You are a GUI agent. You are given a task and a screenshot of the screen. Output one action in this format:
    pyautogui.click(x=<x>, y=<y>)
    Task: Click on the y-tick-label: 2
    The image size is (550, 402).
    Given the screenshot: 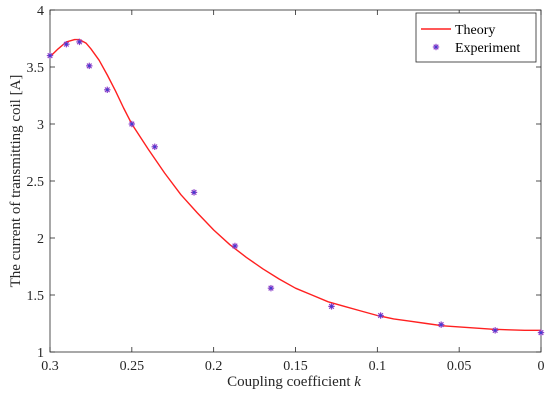 What is the action you would take?
    pyautogui.click(x=40, y=239)
    